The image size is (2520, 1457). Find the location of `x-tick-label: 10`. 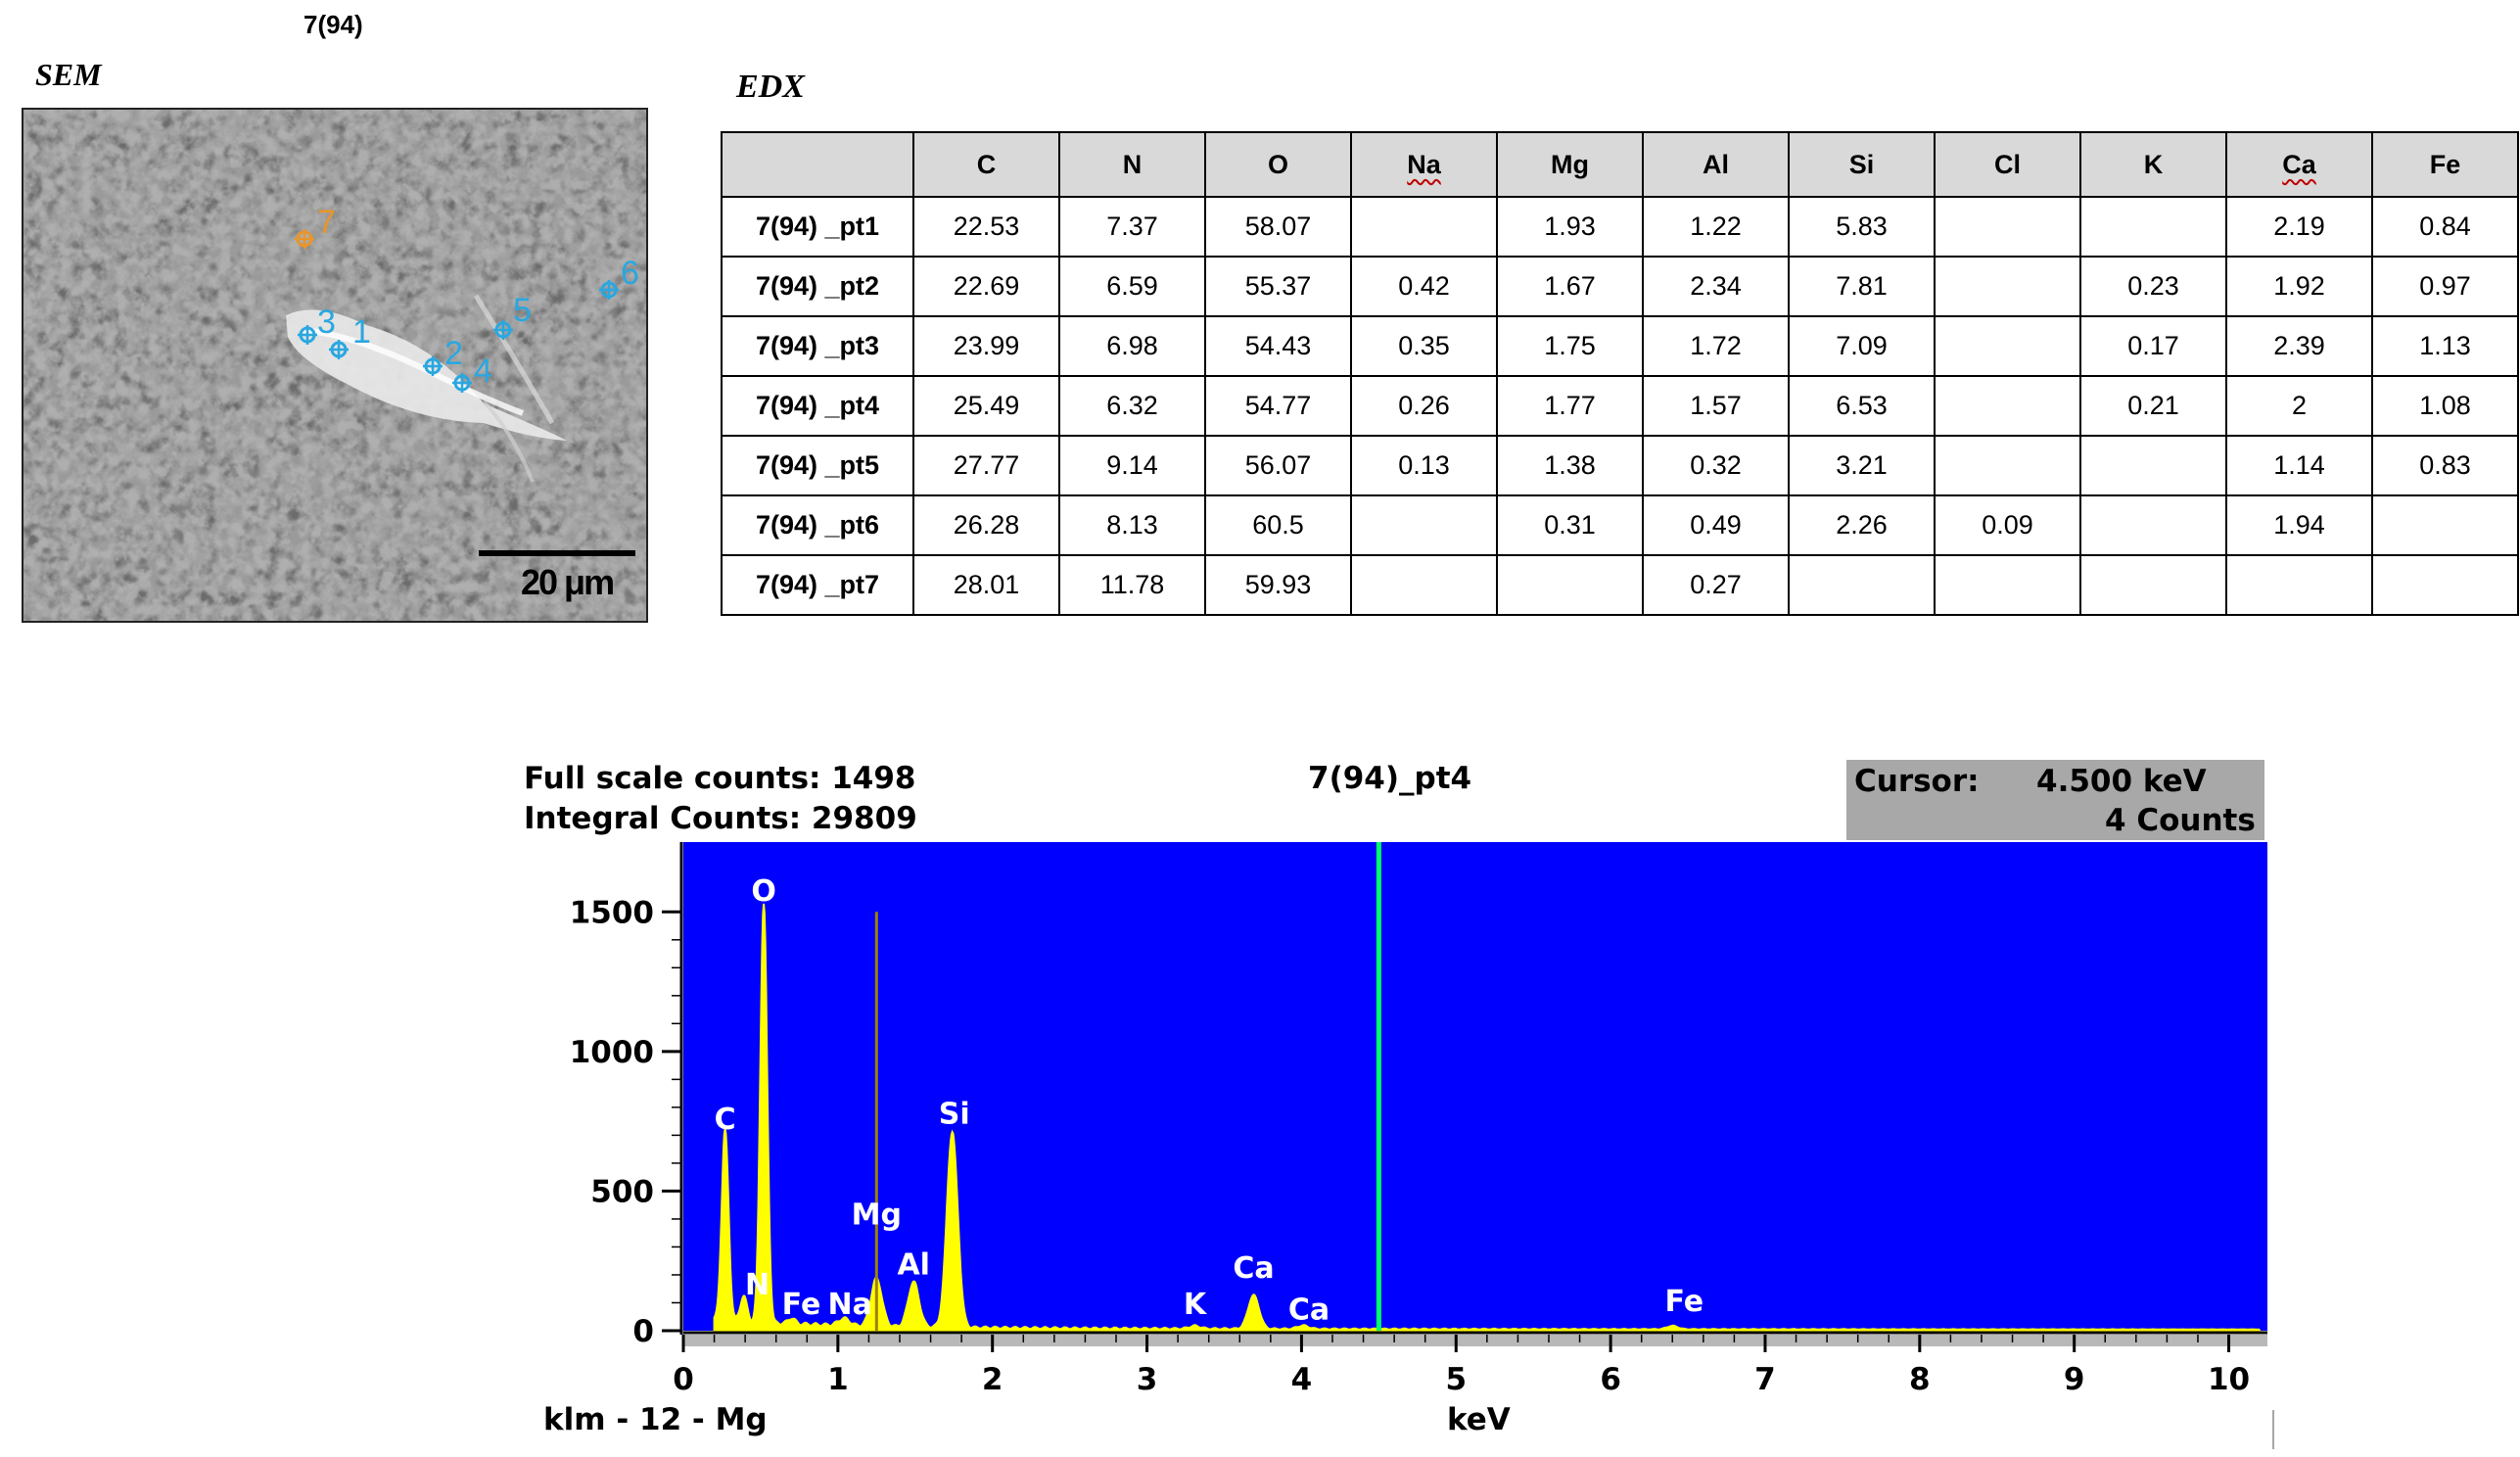

x-tick-label: 10 is located at coordinates (2229, 1379).